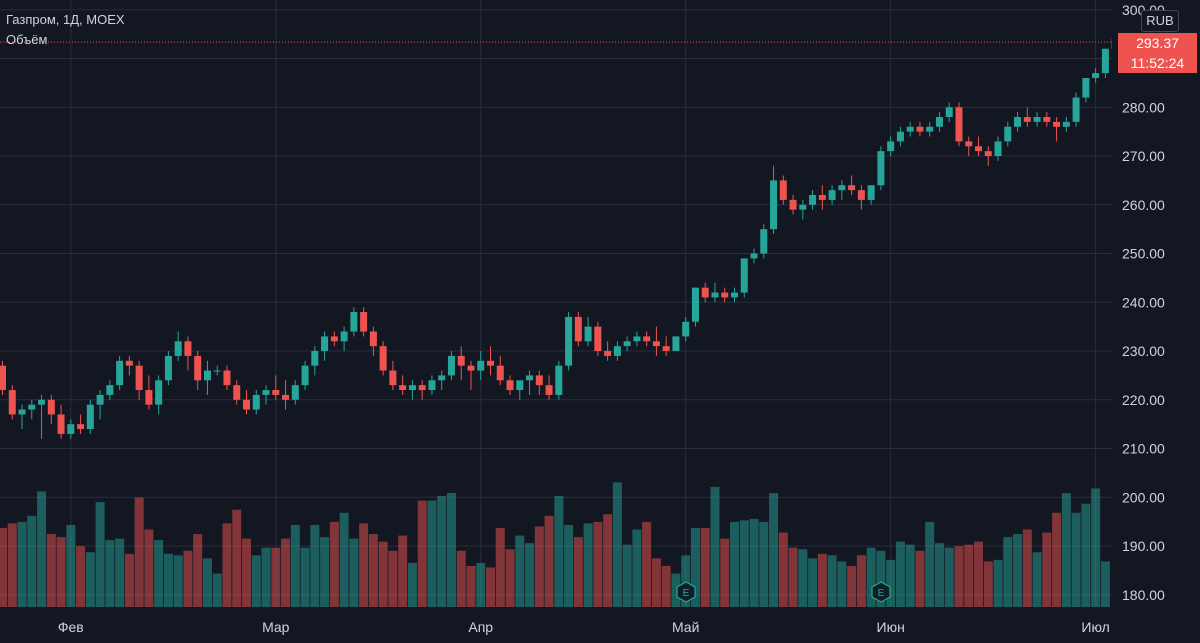 This screenshot has width=1200, height=643. I want to click on earnings-marker-letter: E, so click(881, 593).